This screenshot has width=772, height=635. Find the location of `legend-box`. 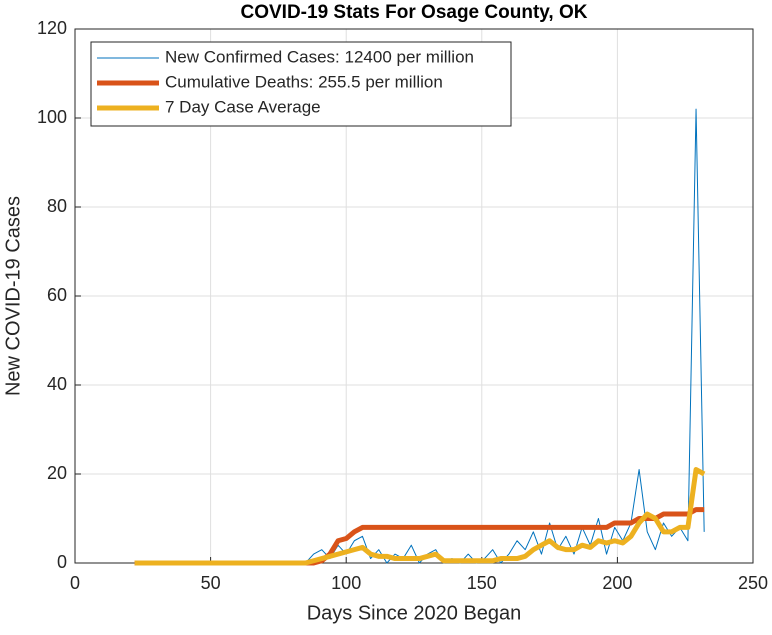

legend-box is located at coordinates (301, 84).